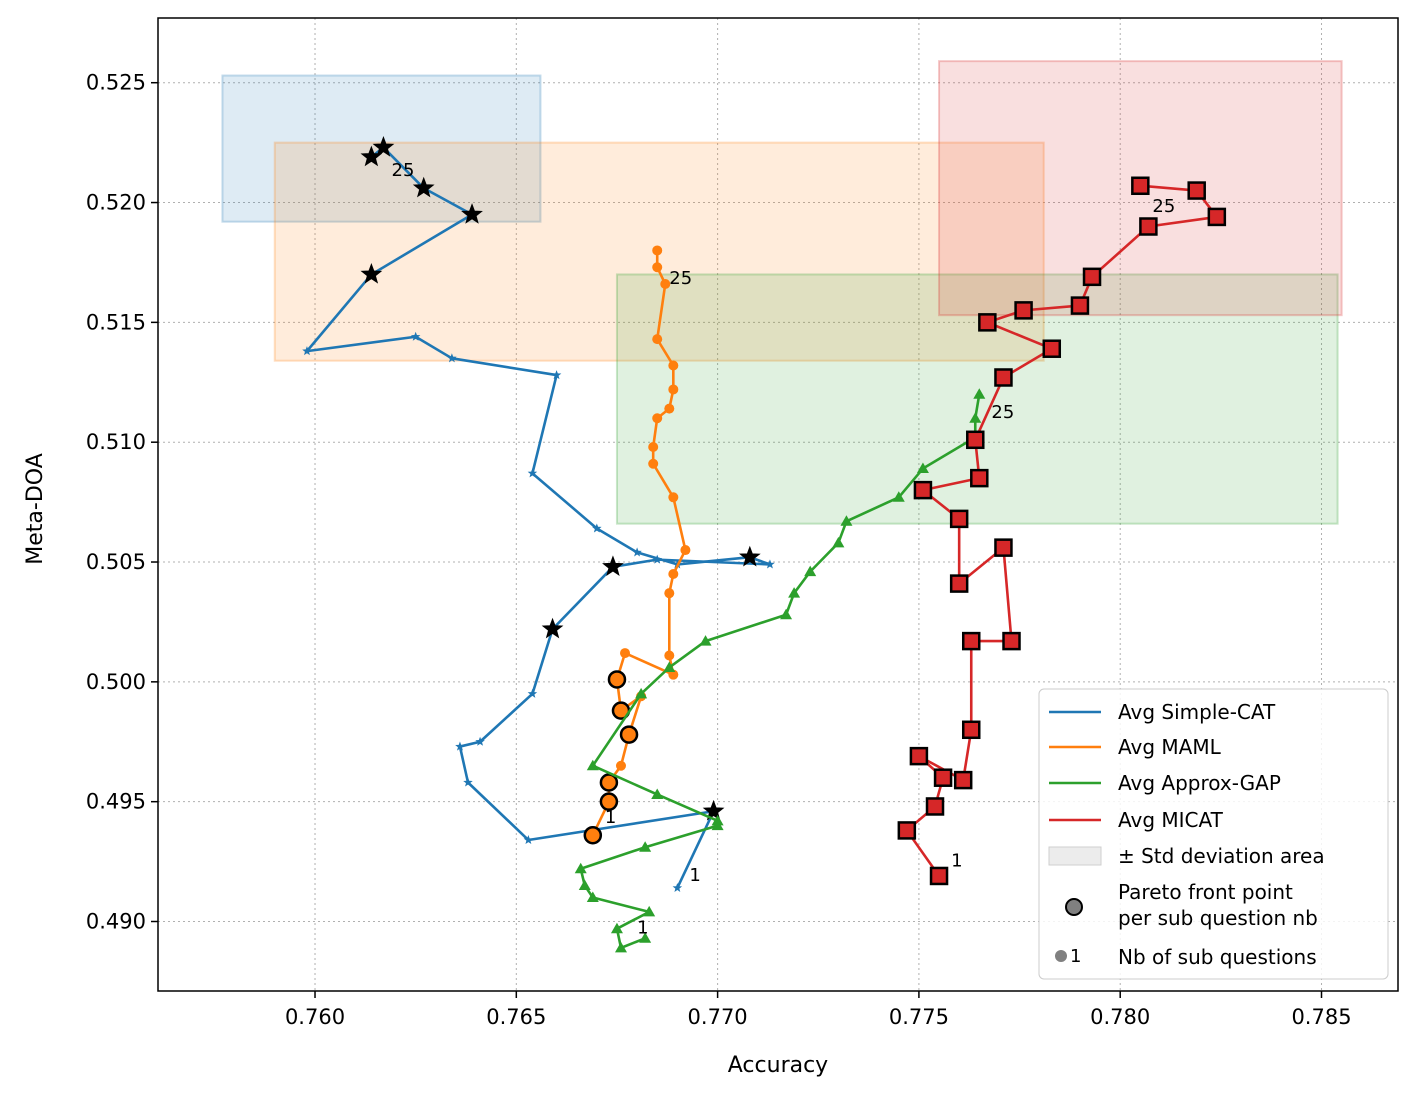 The image size is (1419, 1099). What do you see at coordinates (116, 322) in the screenshot?
I see `y-tick-label: 0.515` at bounding box center [116, 322].